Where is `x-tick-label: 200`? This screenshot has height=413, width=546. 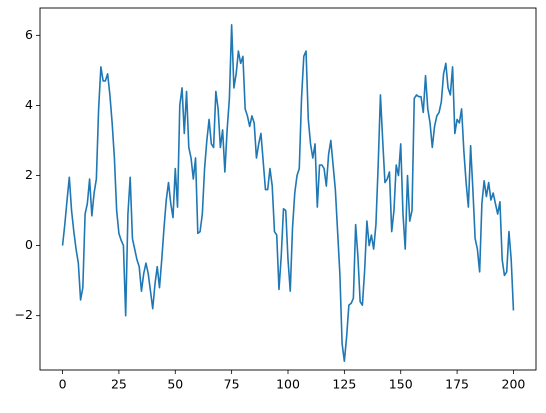 x-tick-label: 200 is located at coordinates (514, 384).